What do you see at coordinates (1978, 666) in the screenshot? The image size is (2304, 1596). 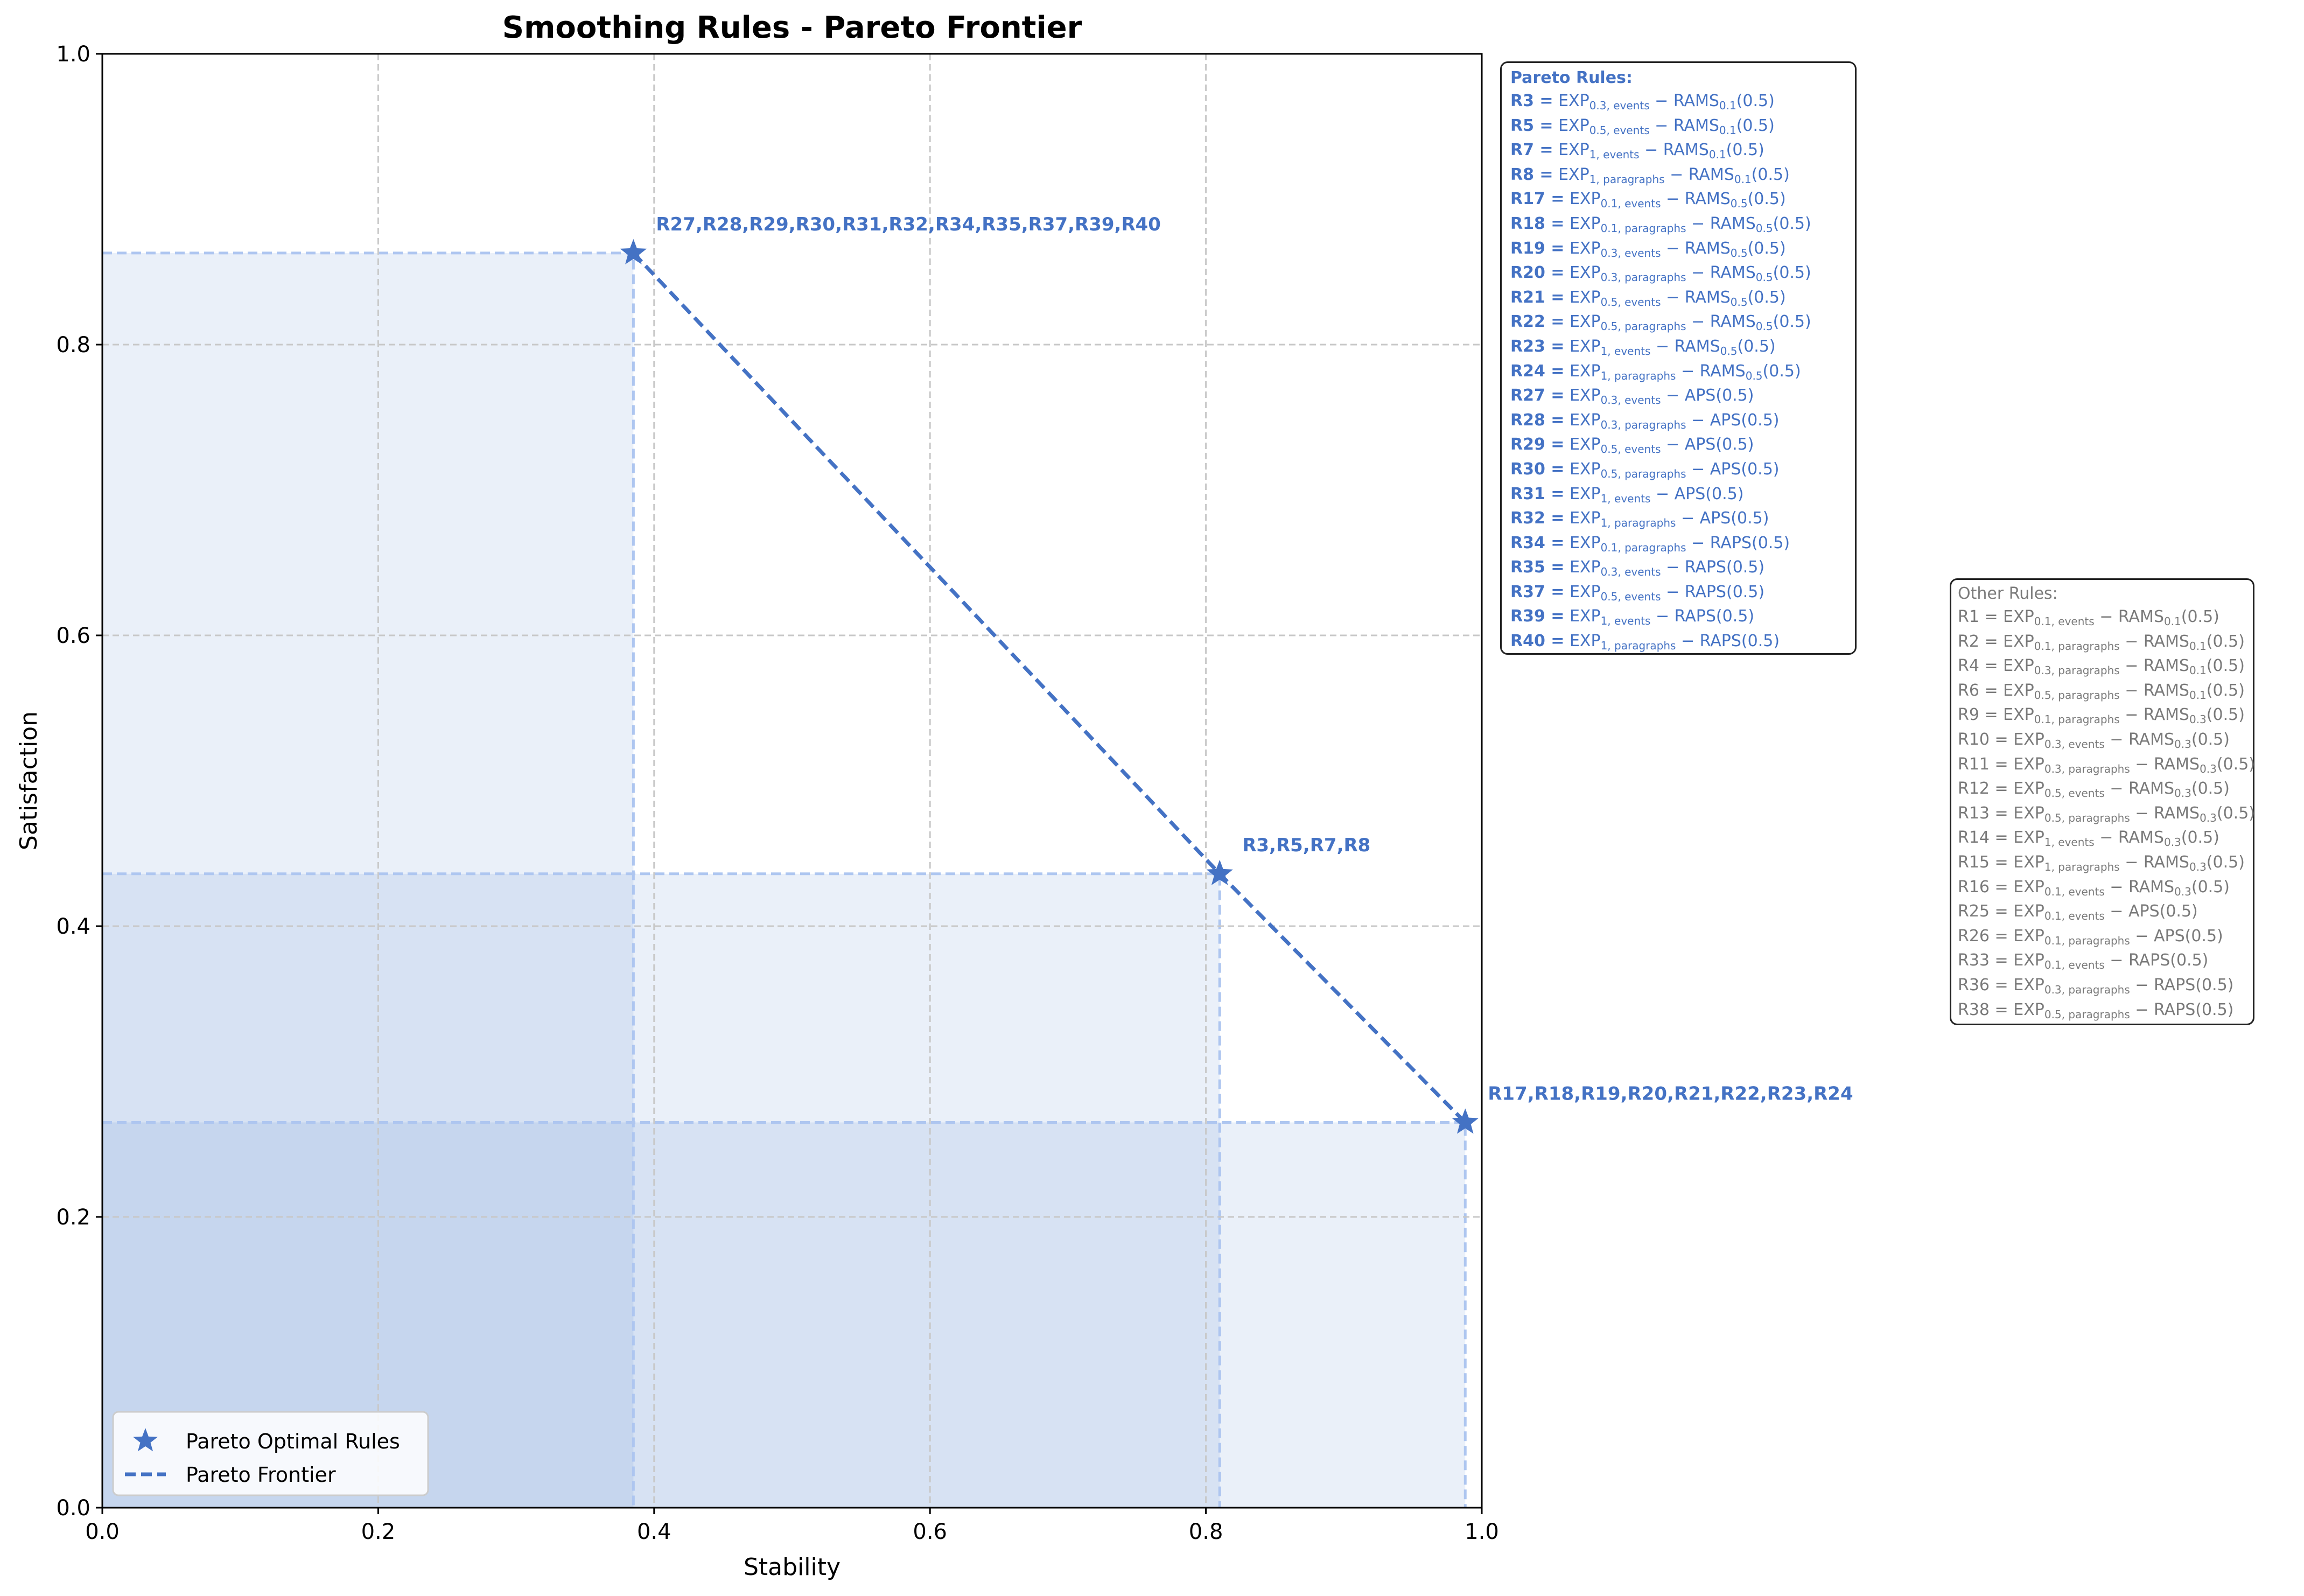 I see `rule-id: R4 =` at bounding box center [1978, 666].